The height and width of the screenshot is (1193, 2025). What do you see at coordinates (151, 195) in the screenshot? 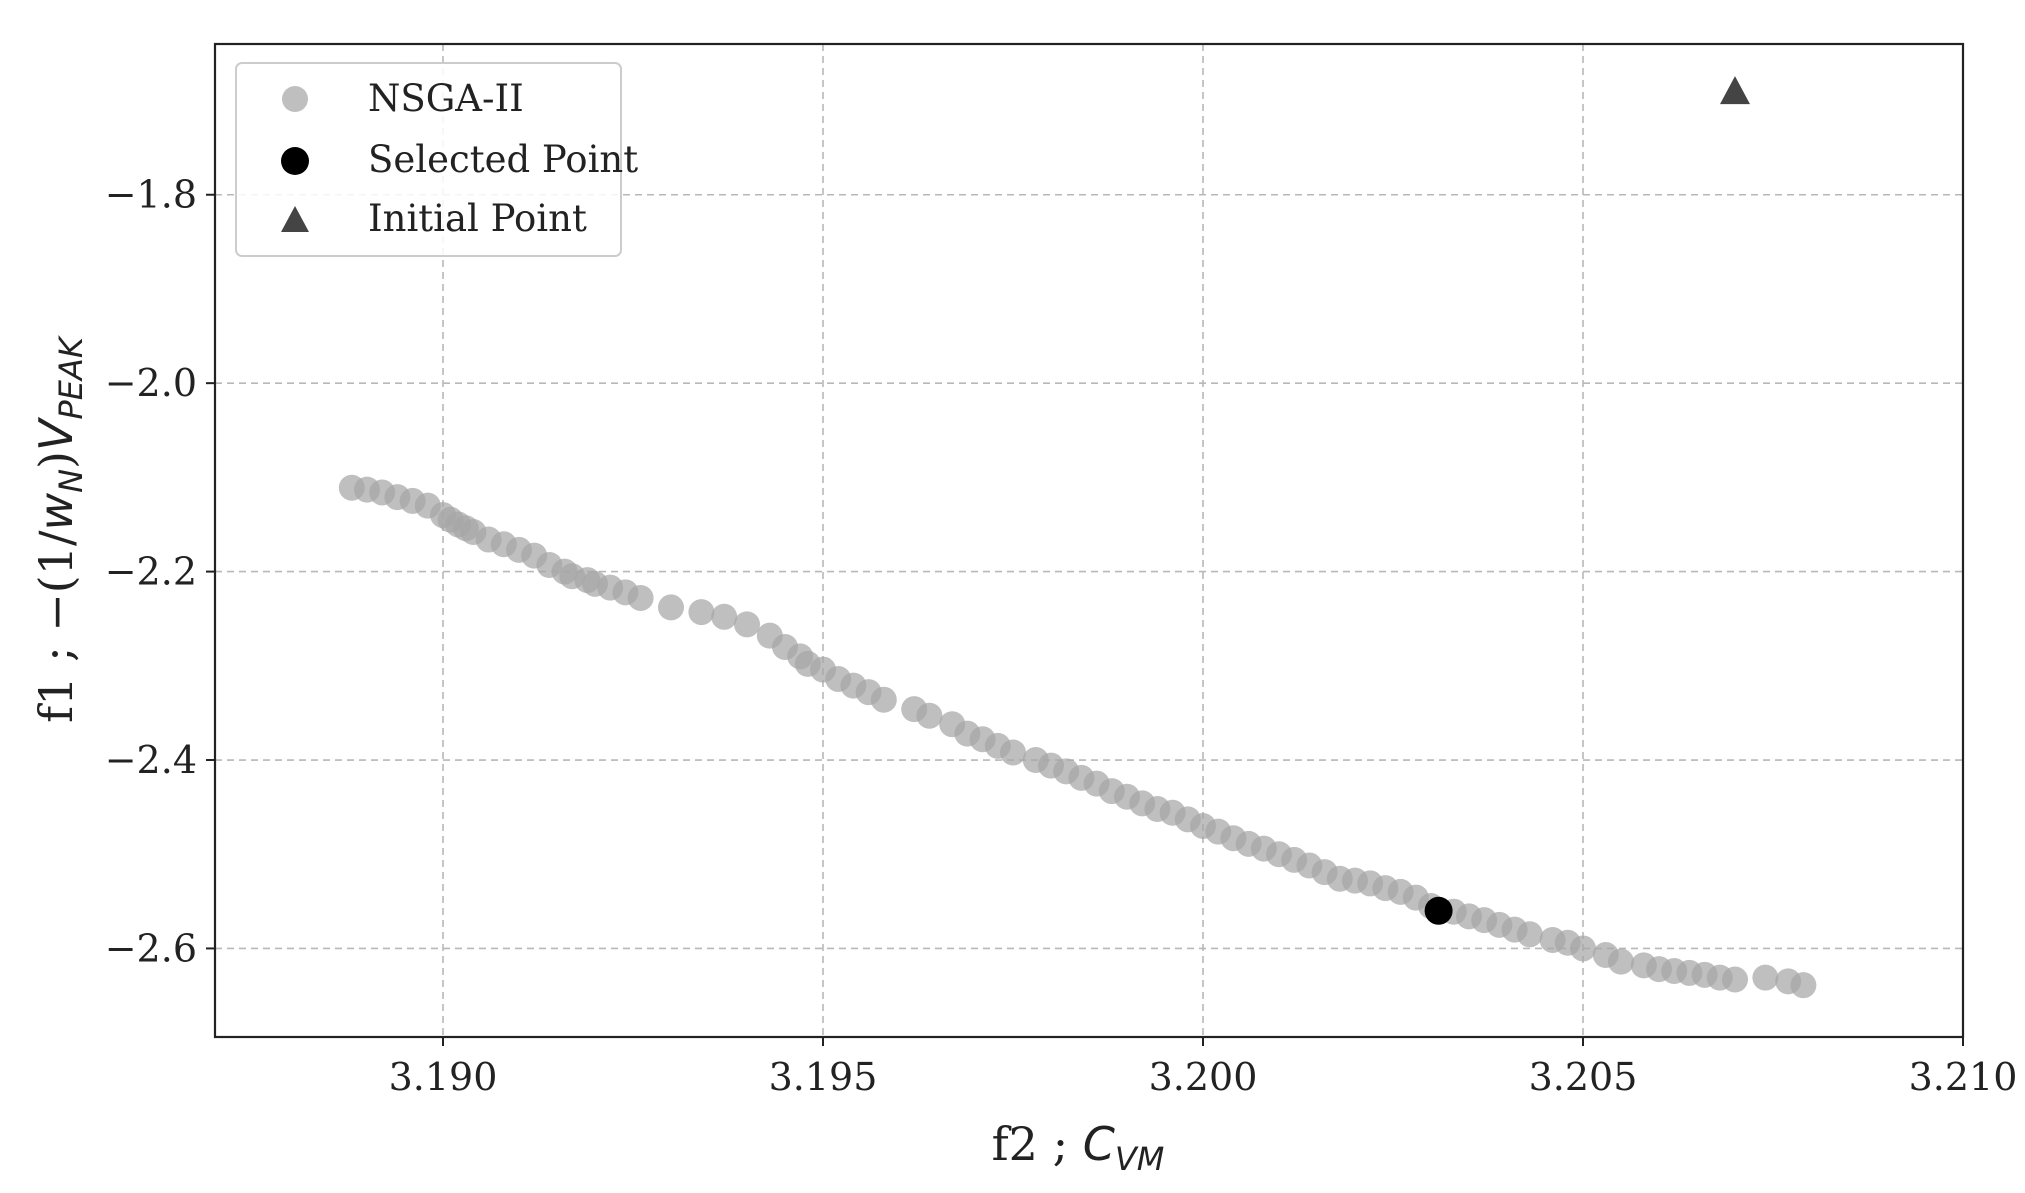
I see `y-tick-label: −1.8` at bounding box center [151, 195].